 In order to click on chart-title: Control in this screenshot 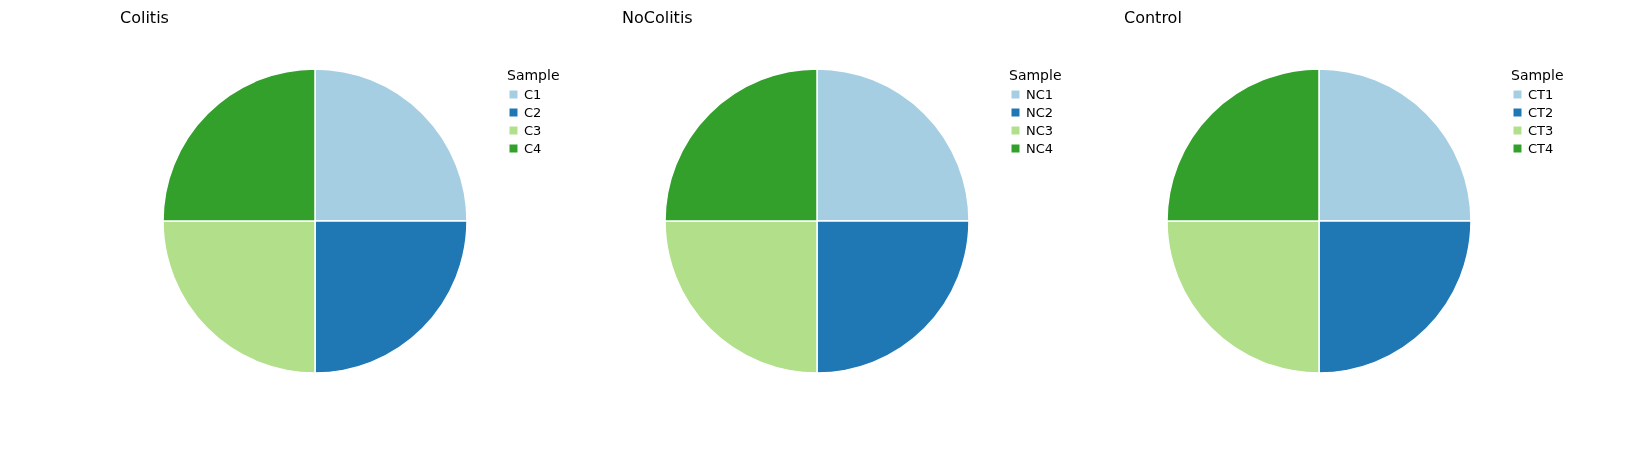, I will do `click(1153, 17)`.